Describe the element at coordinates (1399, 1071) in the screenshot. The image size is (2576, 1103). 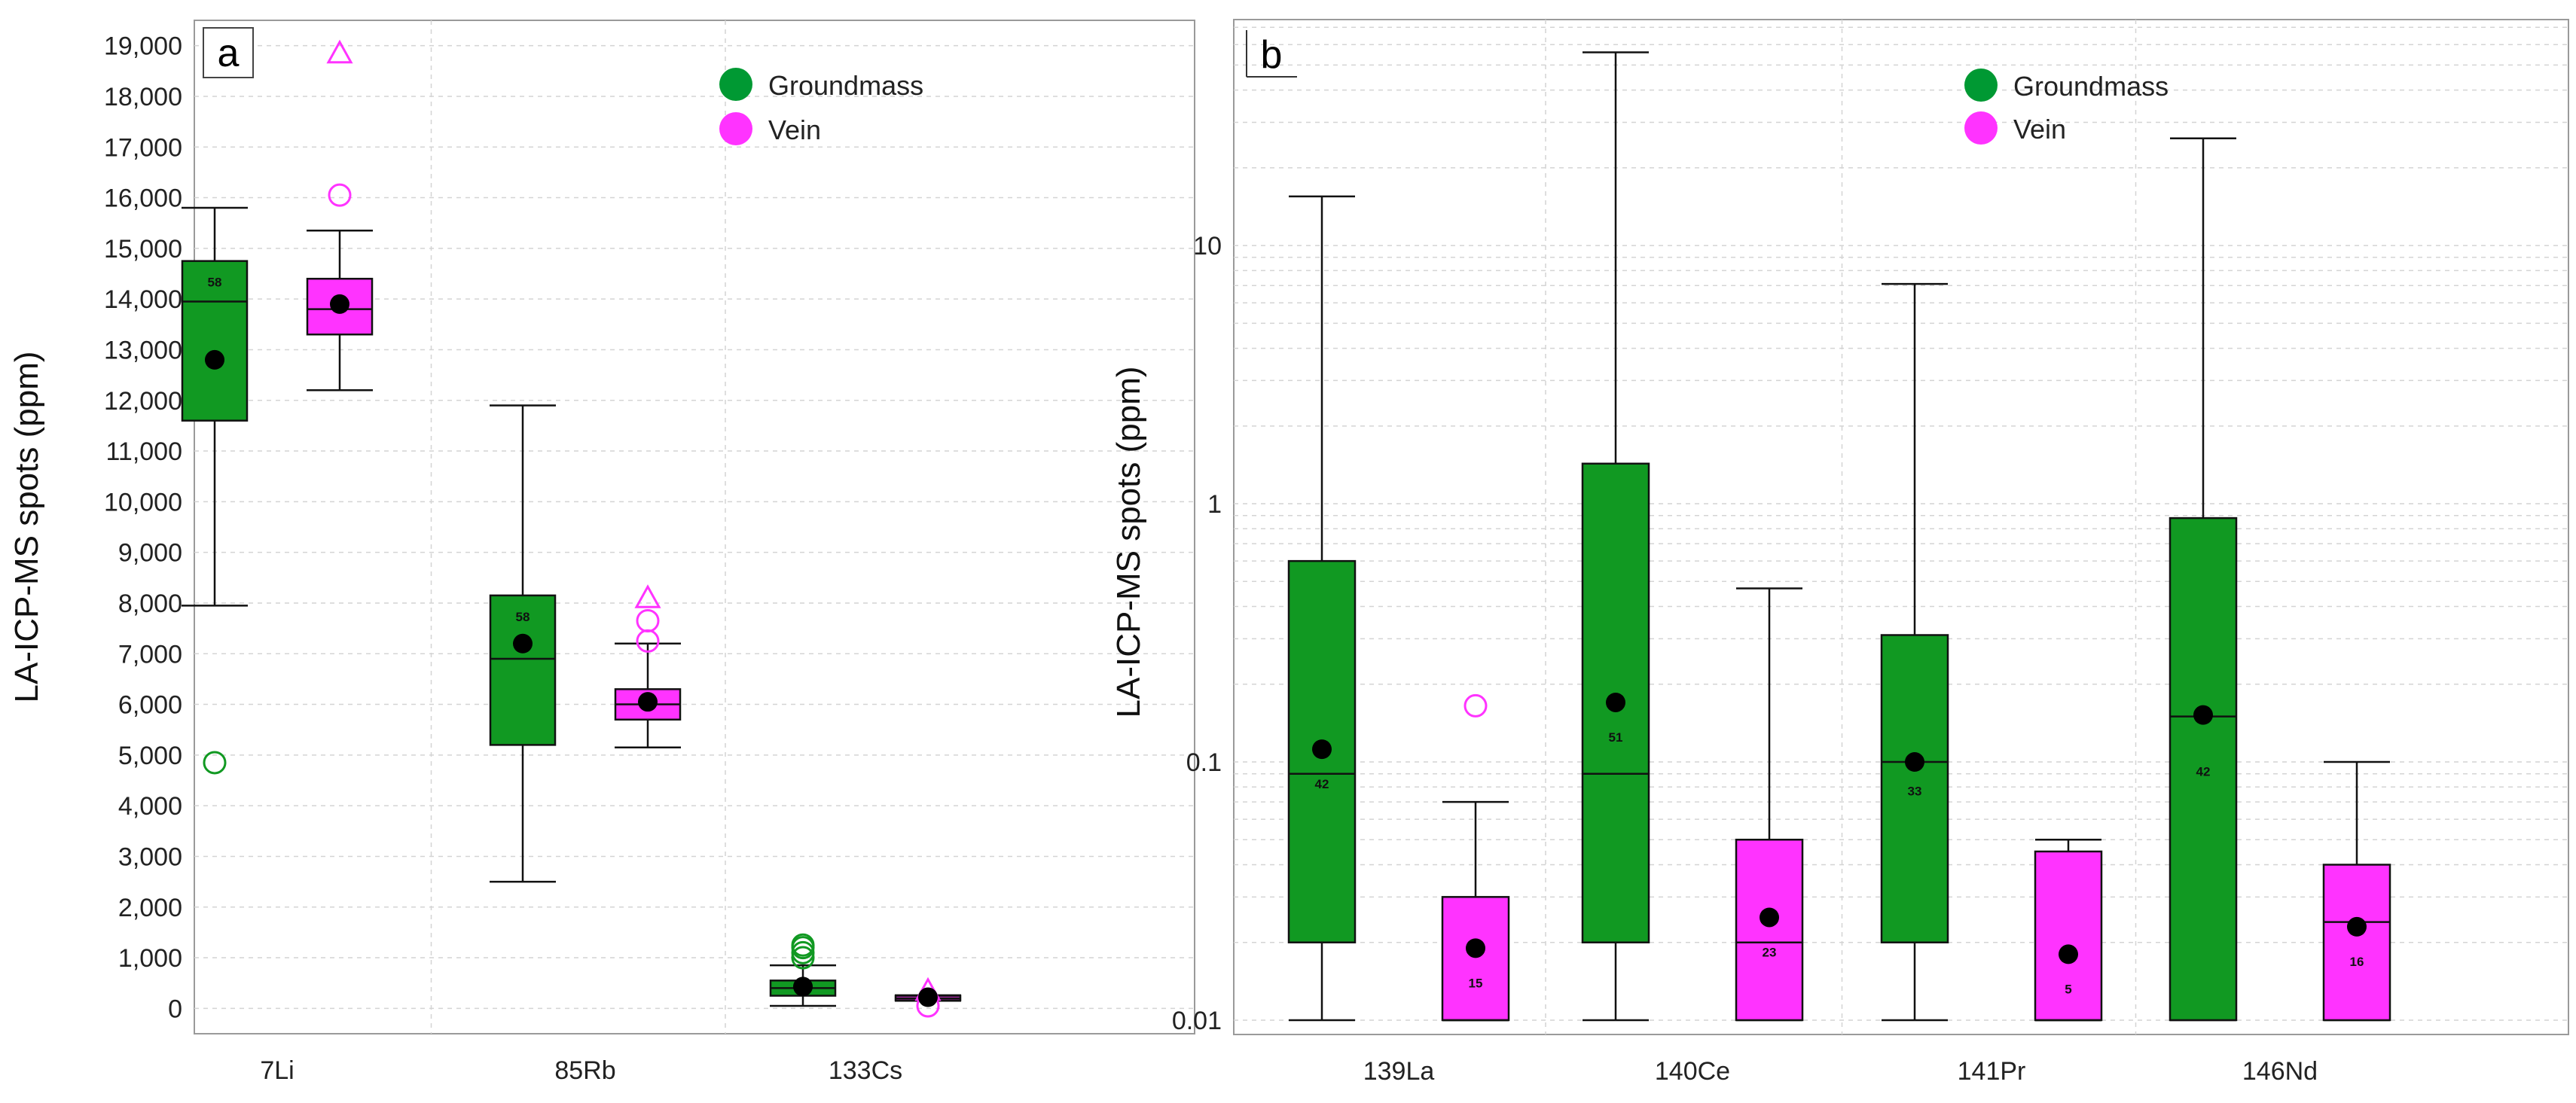
I see `x-tick-label: 139La` at that location.